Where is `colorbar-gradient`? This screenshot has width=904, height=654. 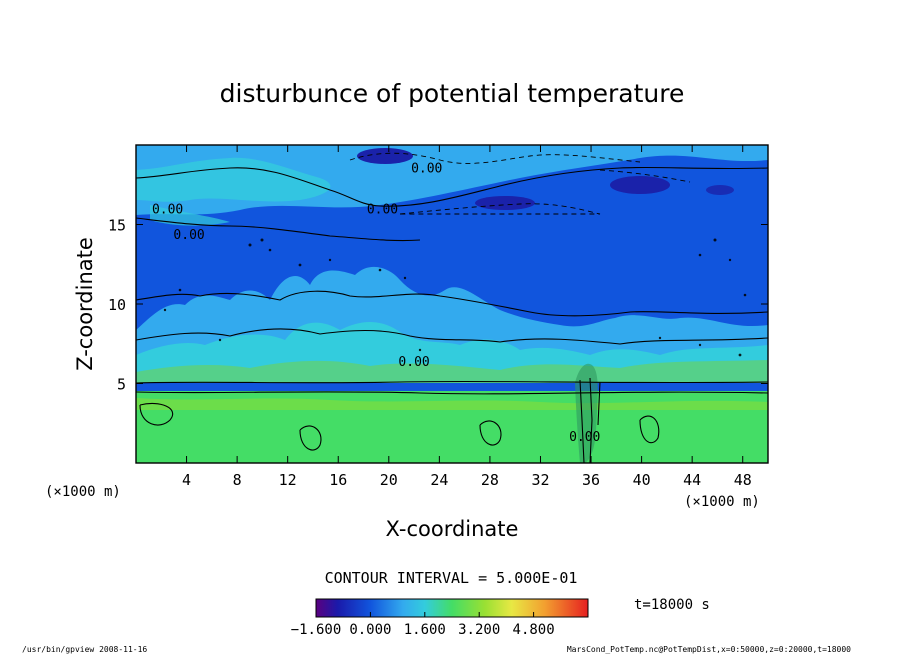
colorbar-gradient is located at coordinates (452, 608).